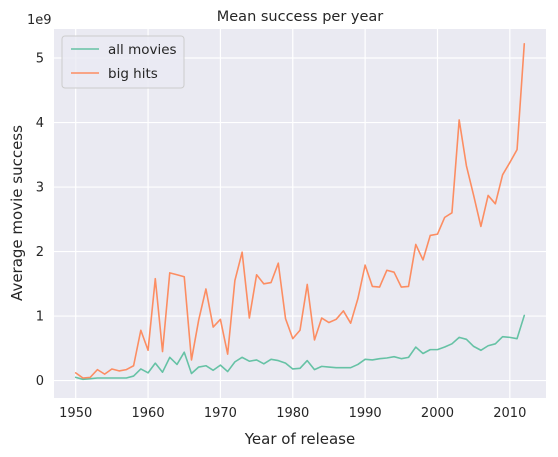 The image size is (558, 457). Describe the element at coordinates (142, 50) in the screenshot. I see `legend-label-all-movies: all movies` at that location.